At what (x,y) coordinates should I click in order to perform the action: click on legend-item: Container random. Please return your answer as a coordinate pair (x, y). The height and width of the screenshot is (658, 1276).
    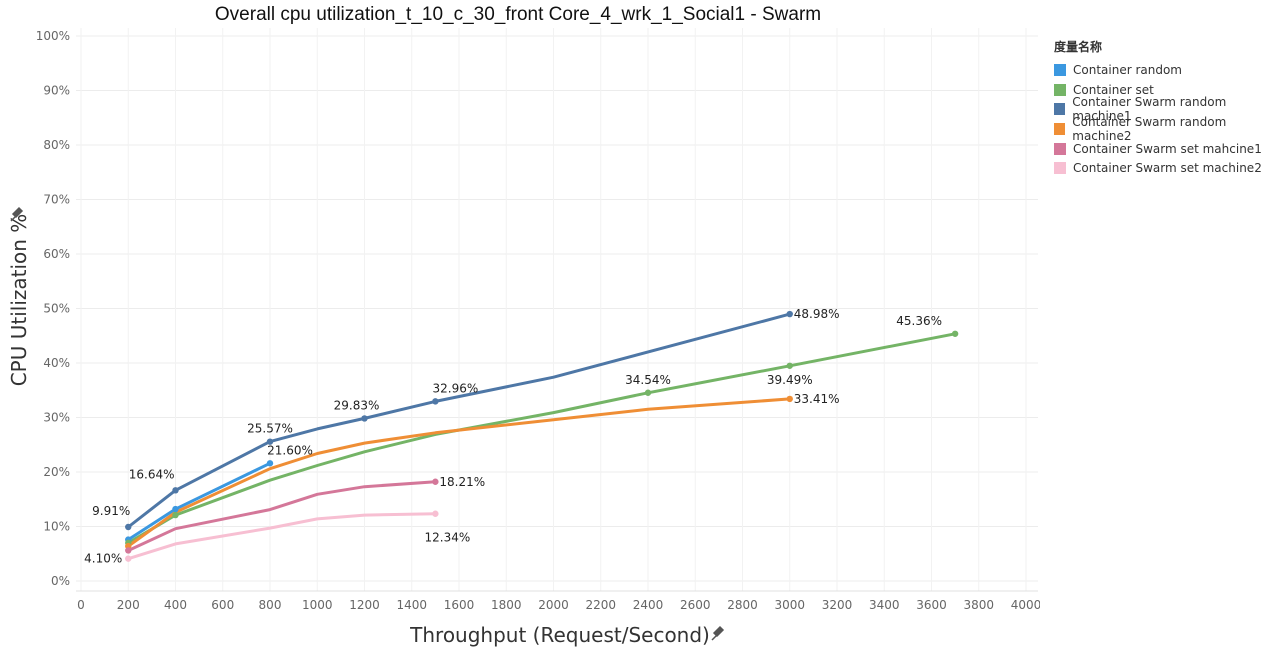
    Looking at the image, I should click on (1165, 70).